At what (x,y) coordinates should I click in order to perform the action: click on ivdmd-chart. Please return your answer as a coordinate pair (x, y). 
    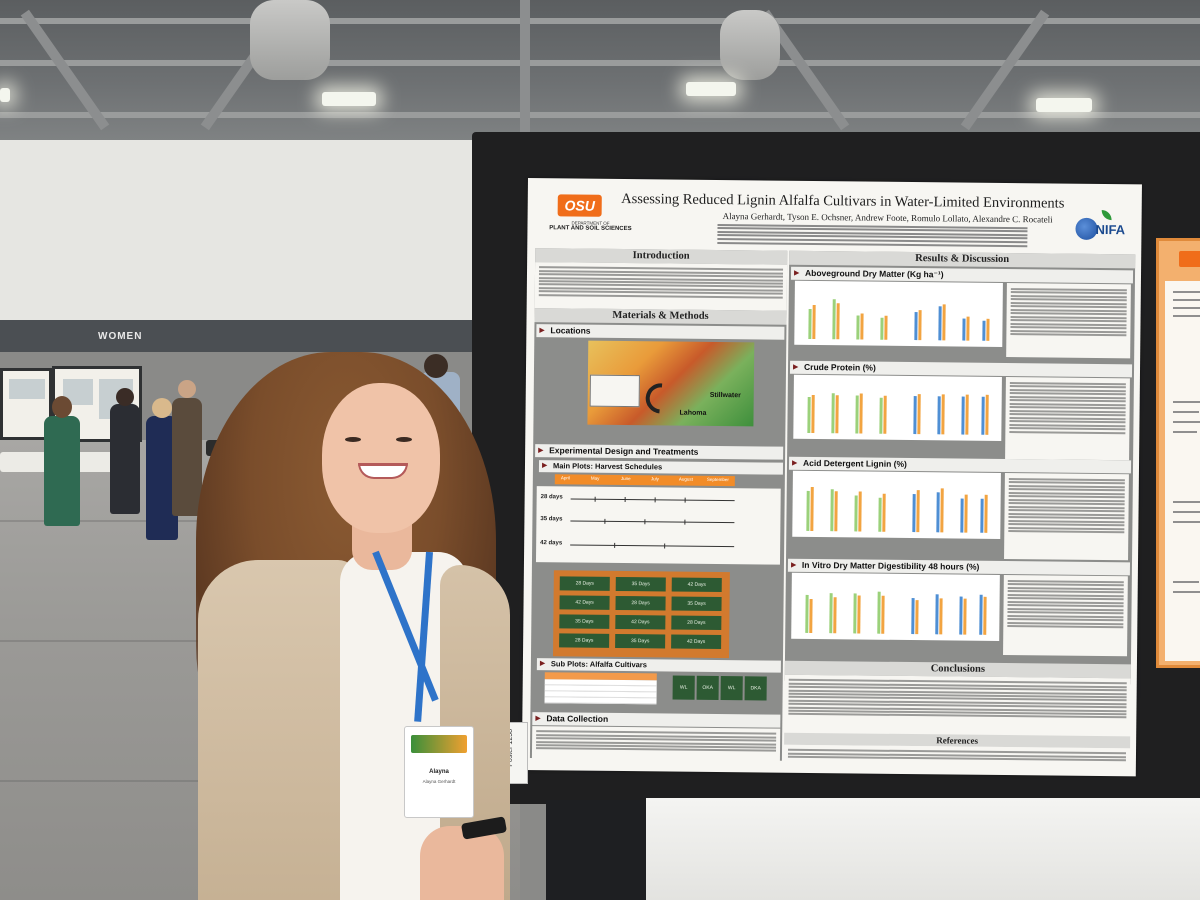
    Looking at the image, I should click on (895, 606).